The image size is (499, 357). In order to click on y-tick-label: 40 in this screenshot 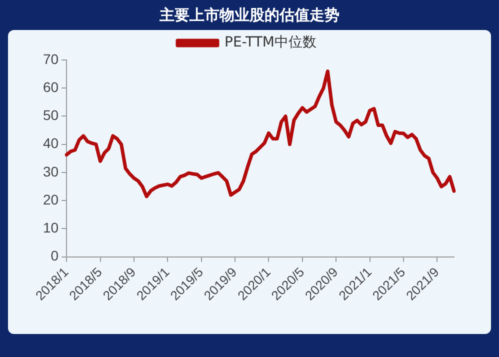, I will do `click(50, 143)`.